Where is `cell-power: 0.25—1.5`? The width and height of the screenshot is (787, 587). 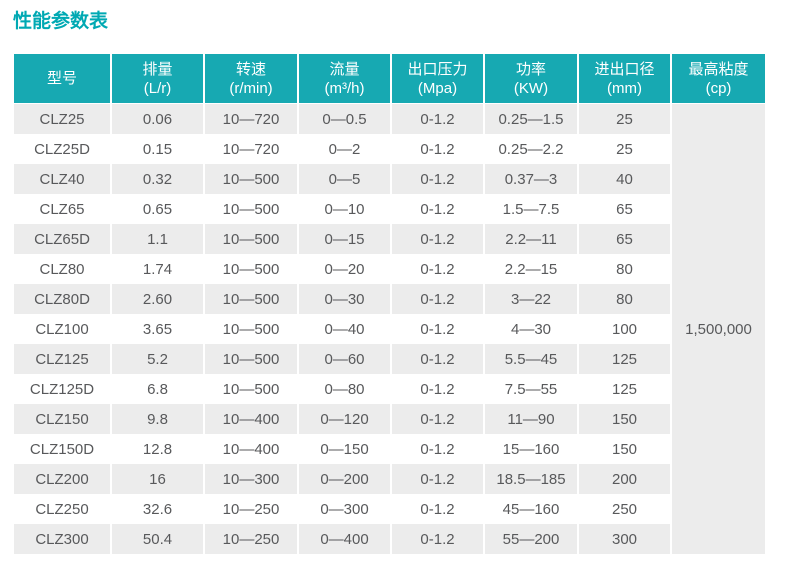 cell-power: 0.25—1.5 is located at coordinates (530, 119).